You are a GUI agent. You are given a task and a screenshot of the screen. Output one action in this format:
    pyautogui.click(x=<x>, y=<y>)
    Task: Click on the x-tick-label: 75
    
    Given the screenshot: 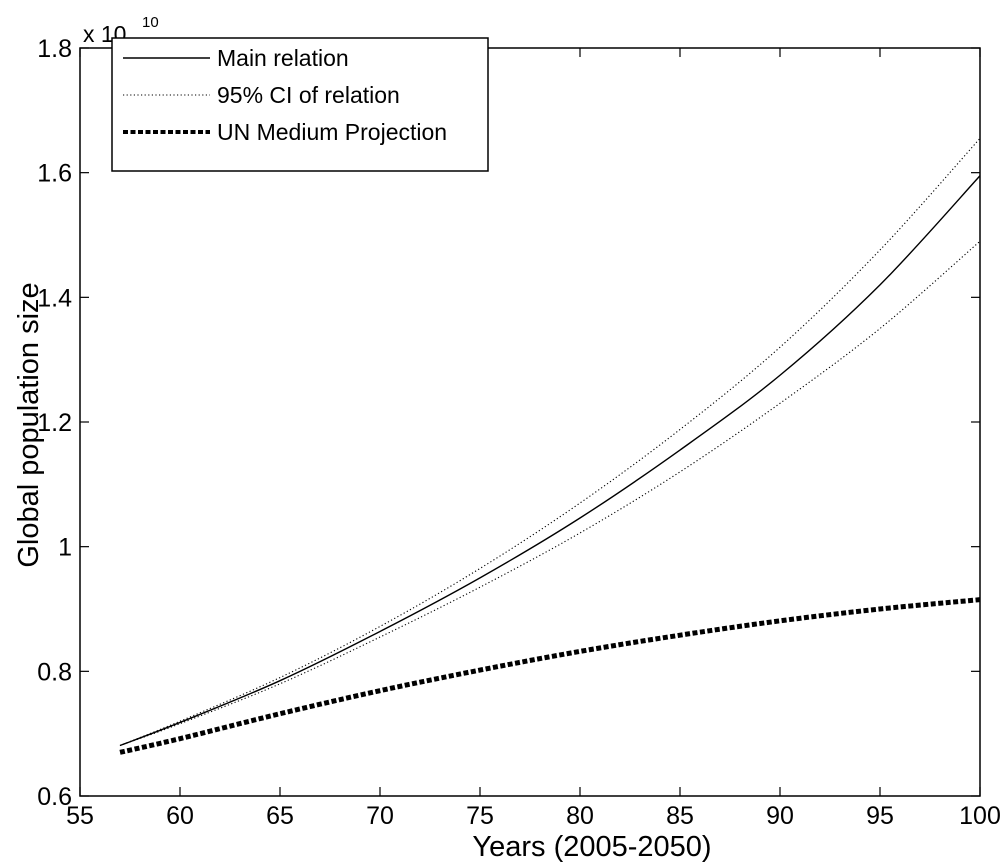 What is the action you would take?
    pyautogui.click(x=480, y=816)
    